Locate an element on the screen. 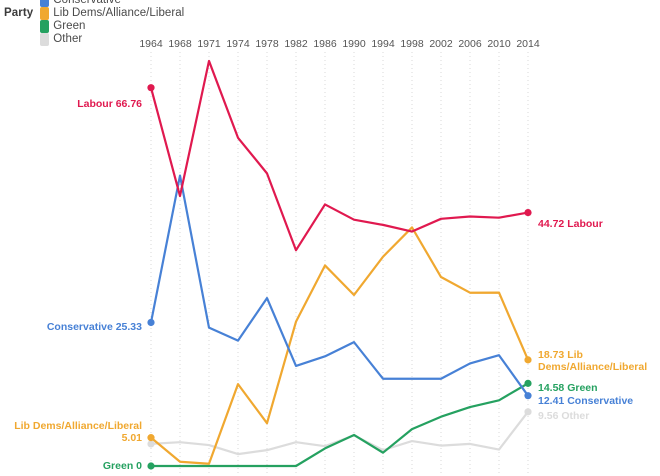 The width and height of the screenshot is (660, 476). annotation-line-1: Green 0 is located at coordinates (122, 466).